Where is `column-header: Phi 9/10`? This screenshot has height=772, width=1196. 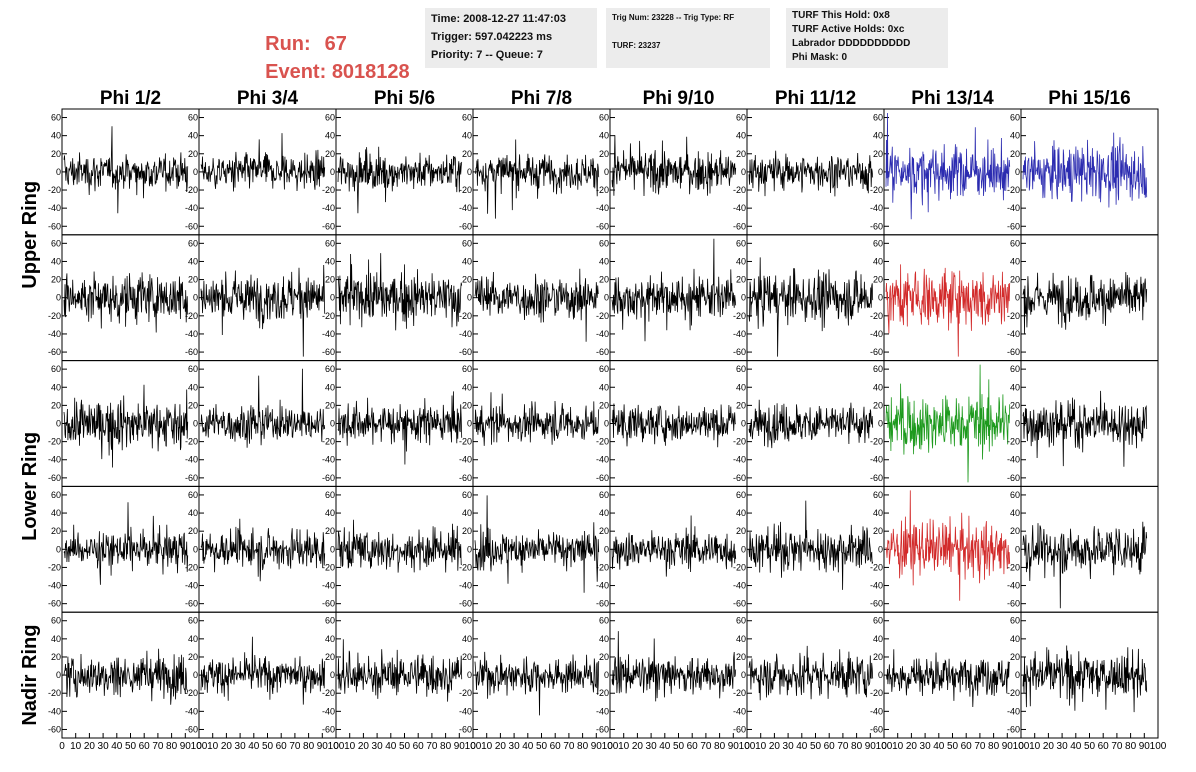 column-header: Phi 9/10 is located at coordinates (679, 98).